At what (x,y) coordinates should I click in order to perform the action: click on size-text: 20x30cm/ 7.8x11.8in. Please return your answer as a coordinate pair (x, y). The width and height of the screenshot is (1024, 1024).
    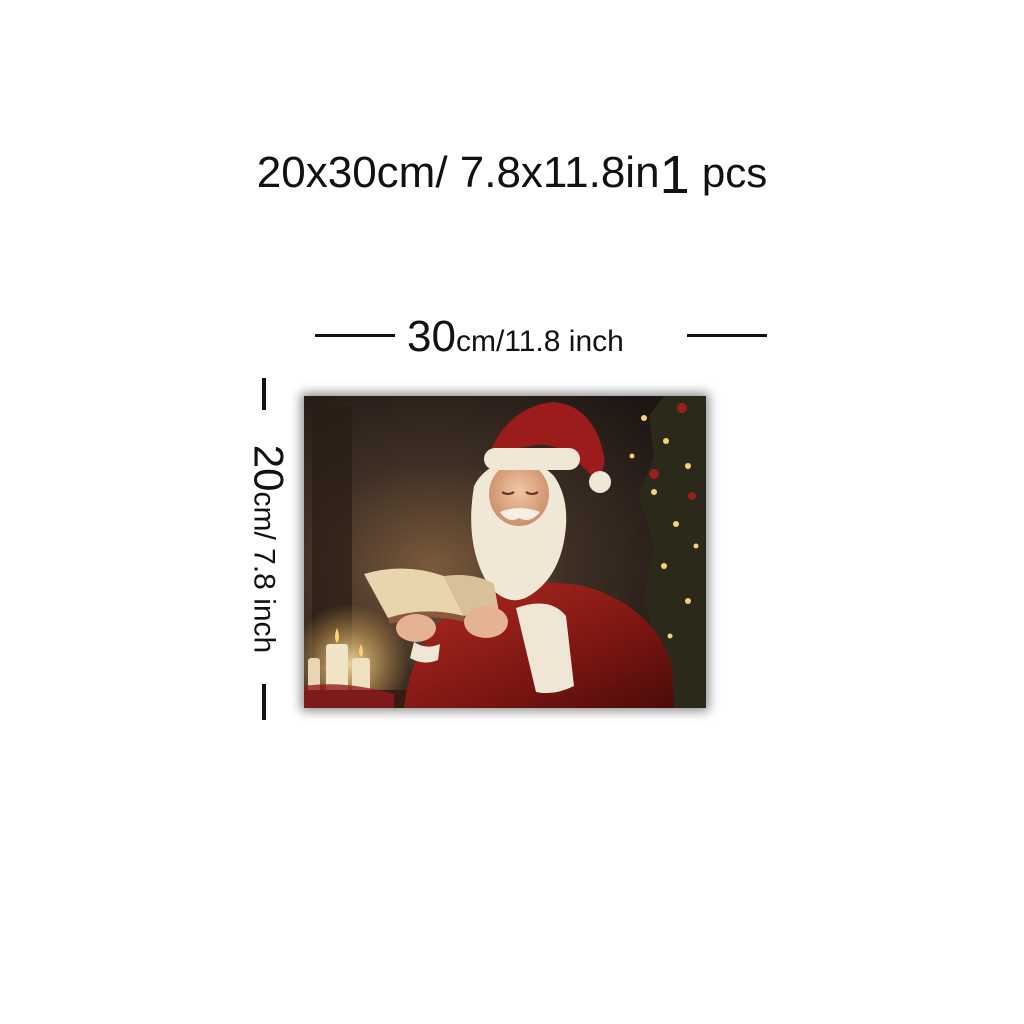
    Looking at the image, I should click on (458, 172).